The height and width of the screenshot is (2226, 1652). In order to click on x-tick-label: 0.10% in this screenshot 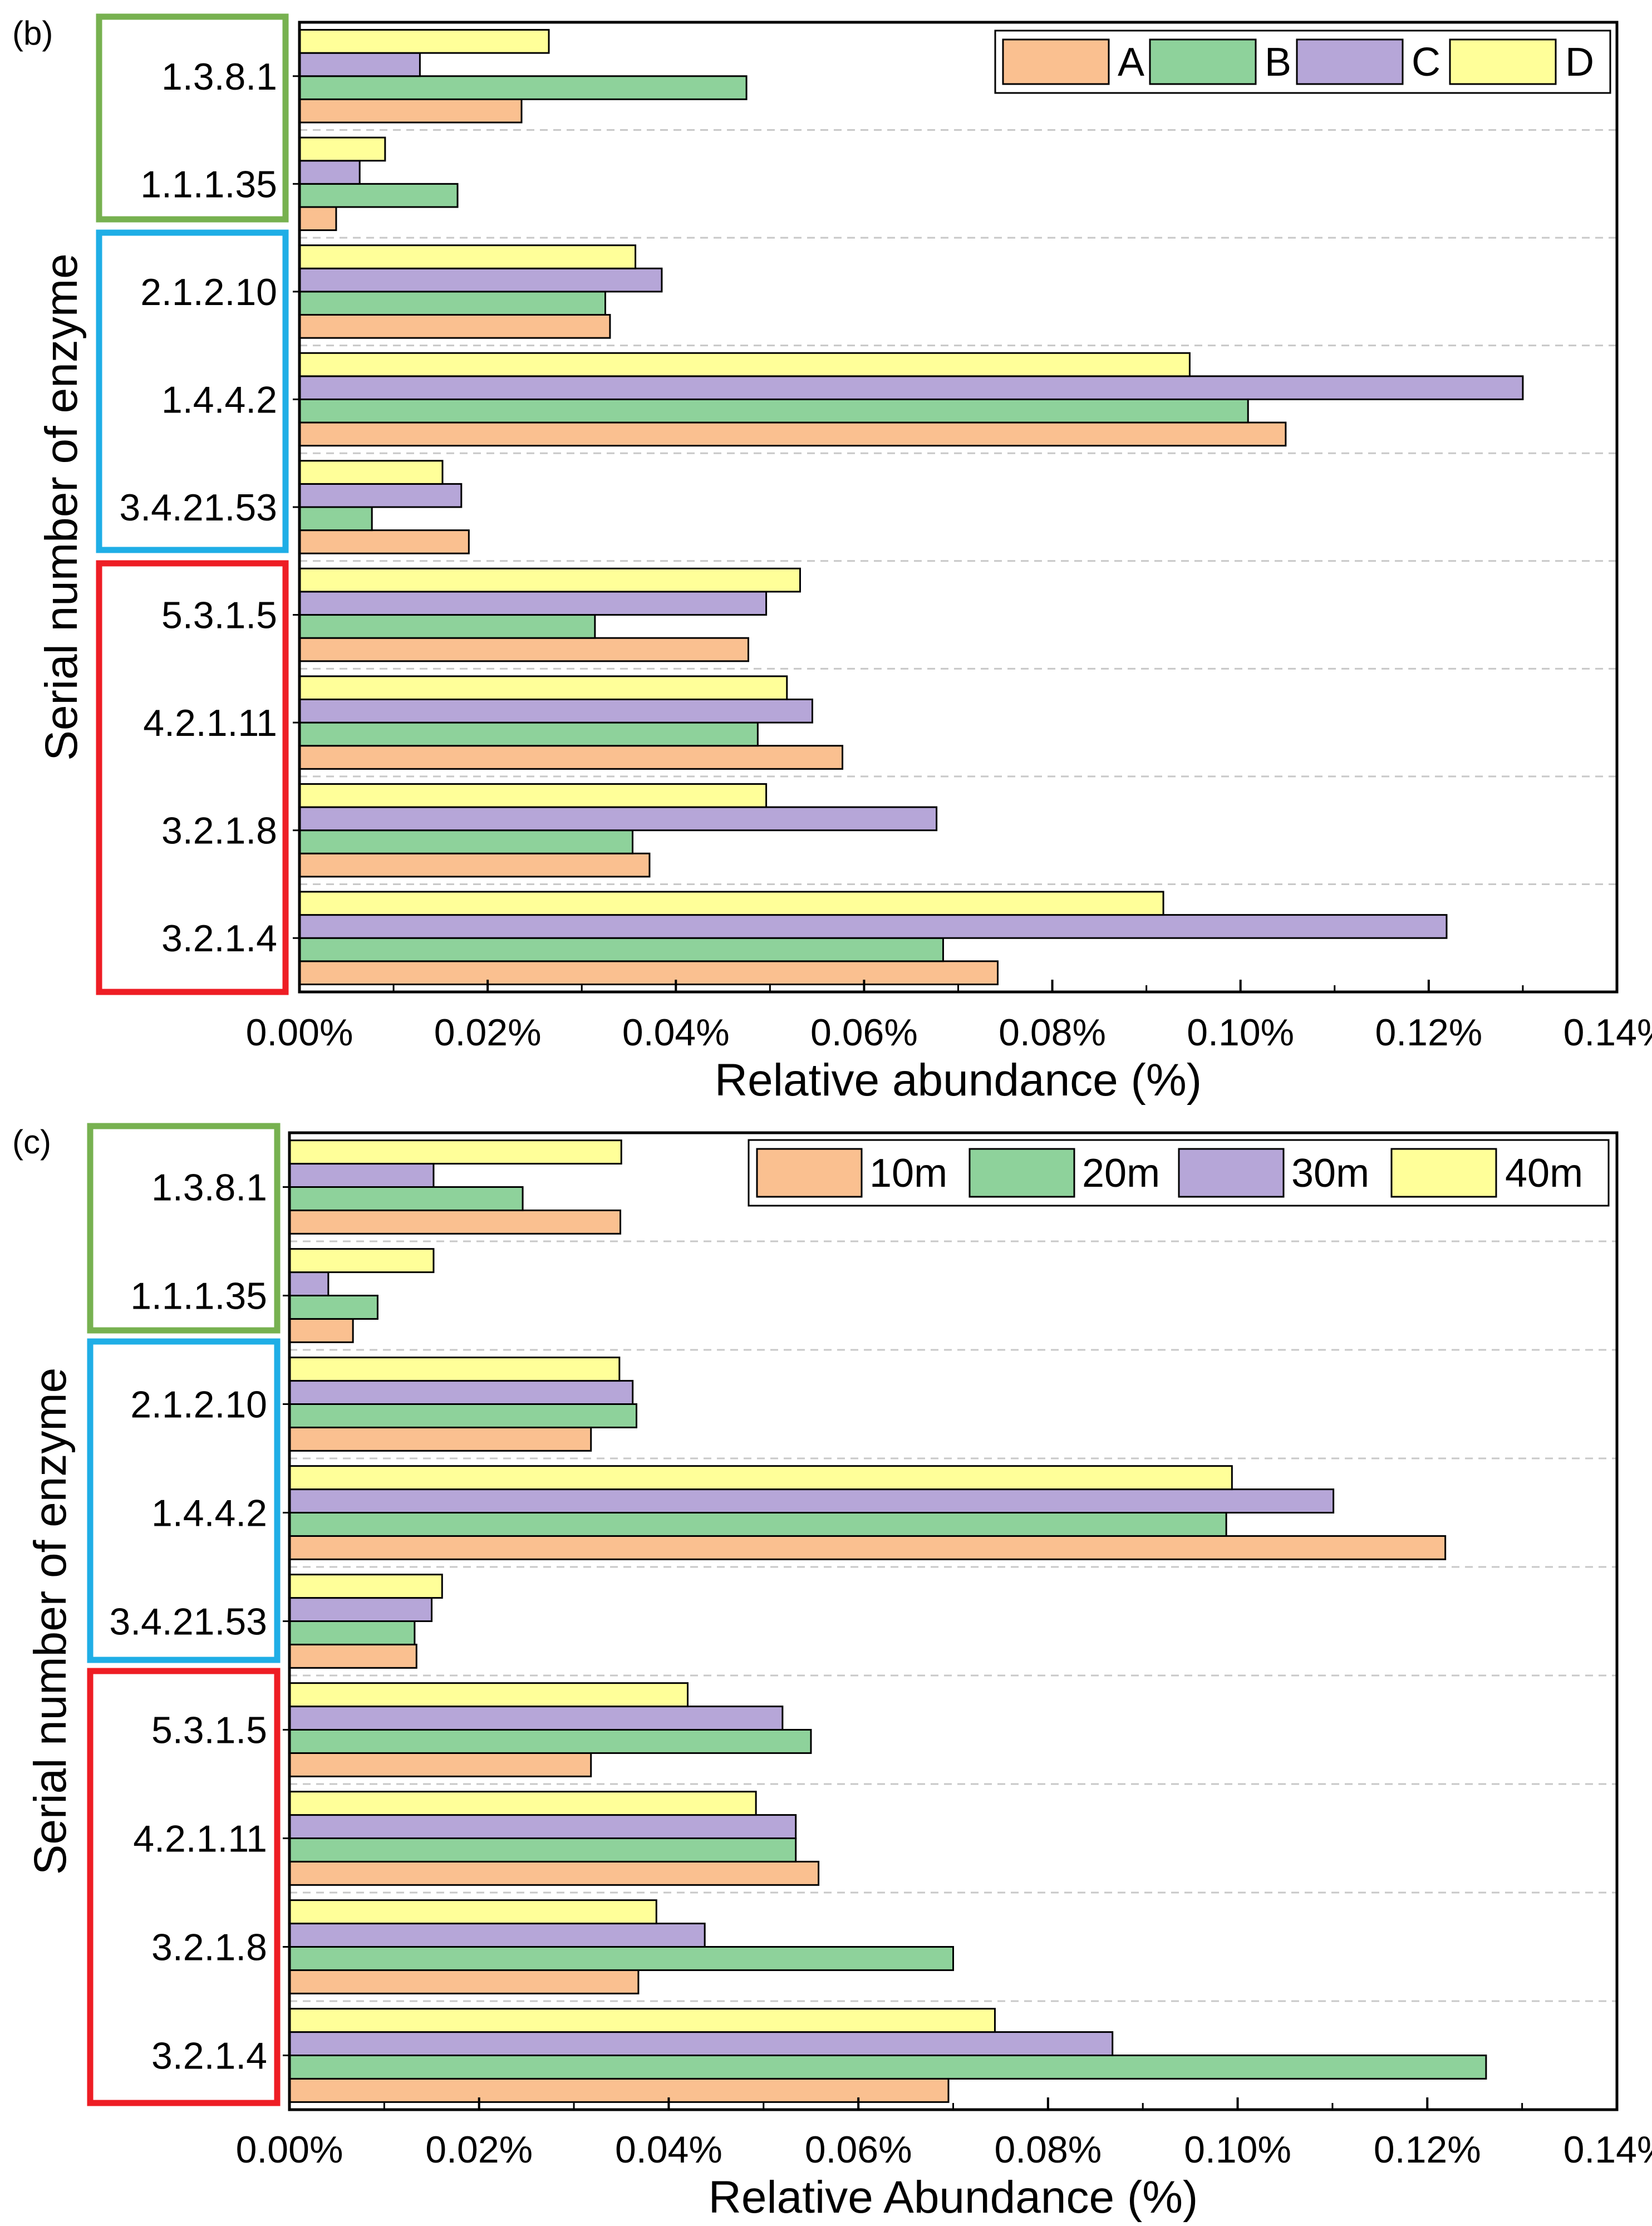, I will do `click(1238, 2150)`.